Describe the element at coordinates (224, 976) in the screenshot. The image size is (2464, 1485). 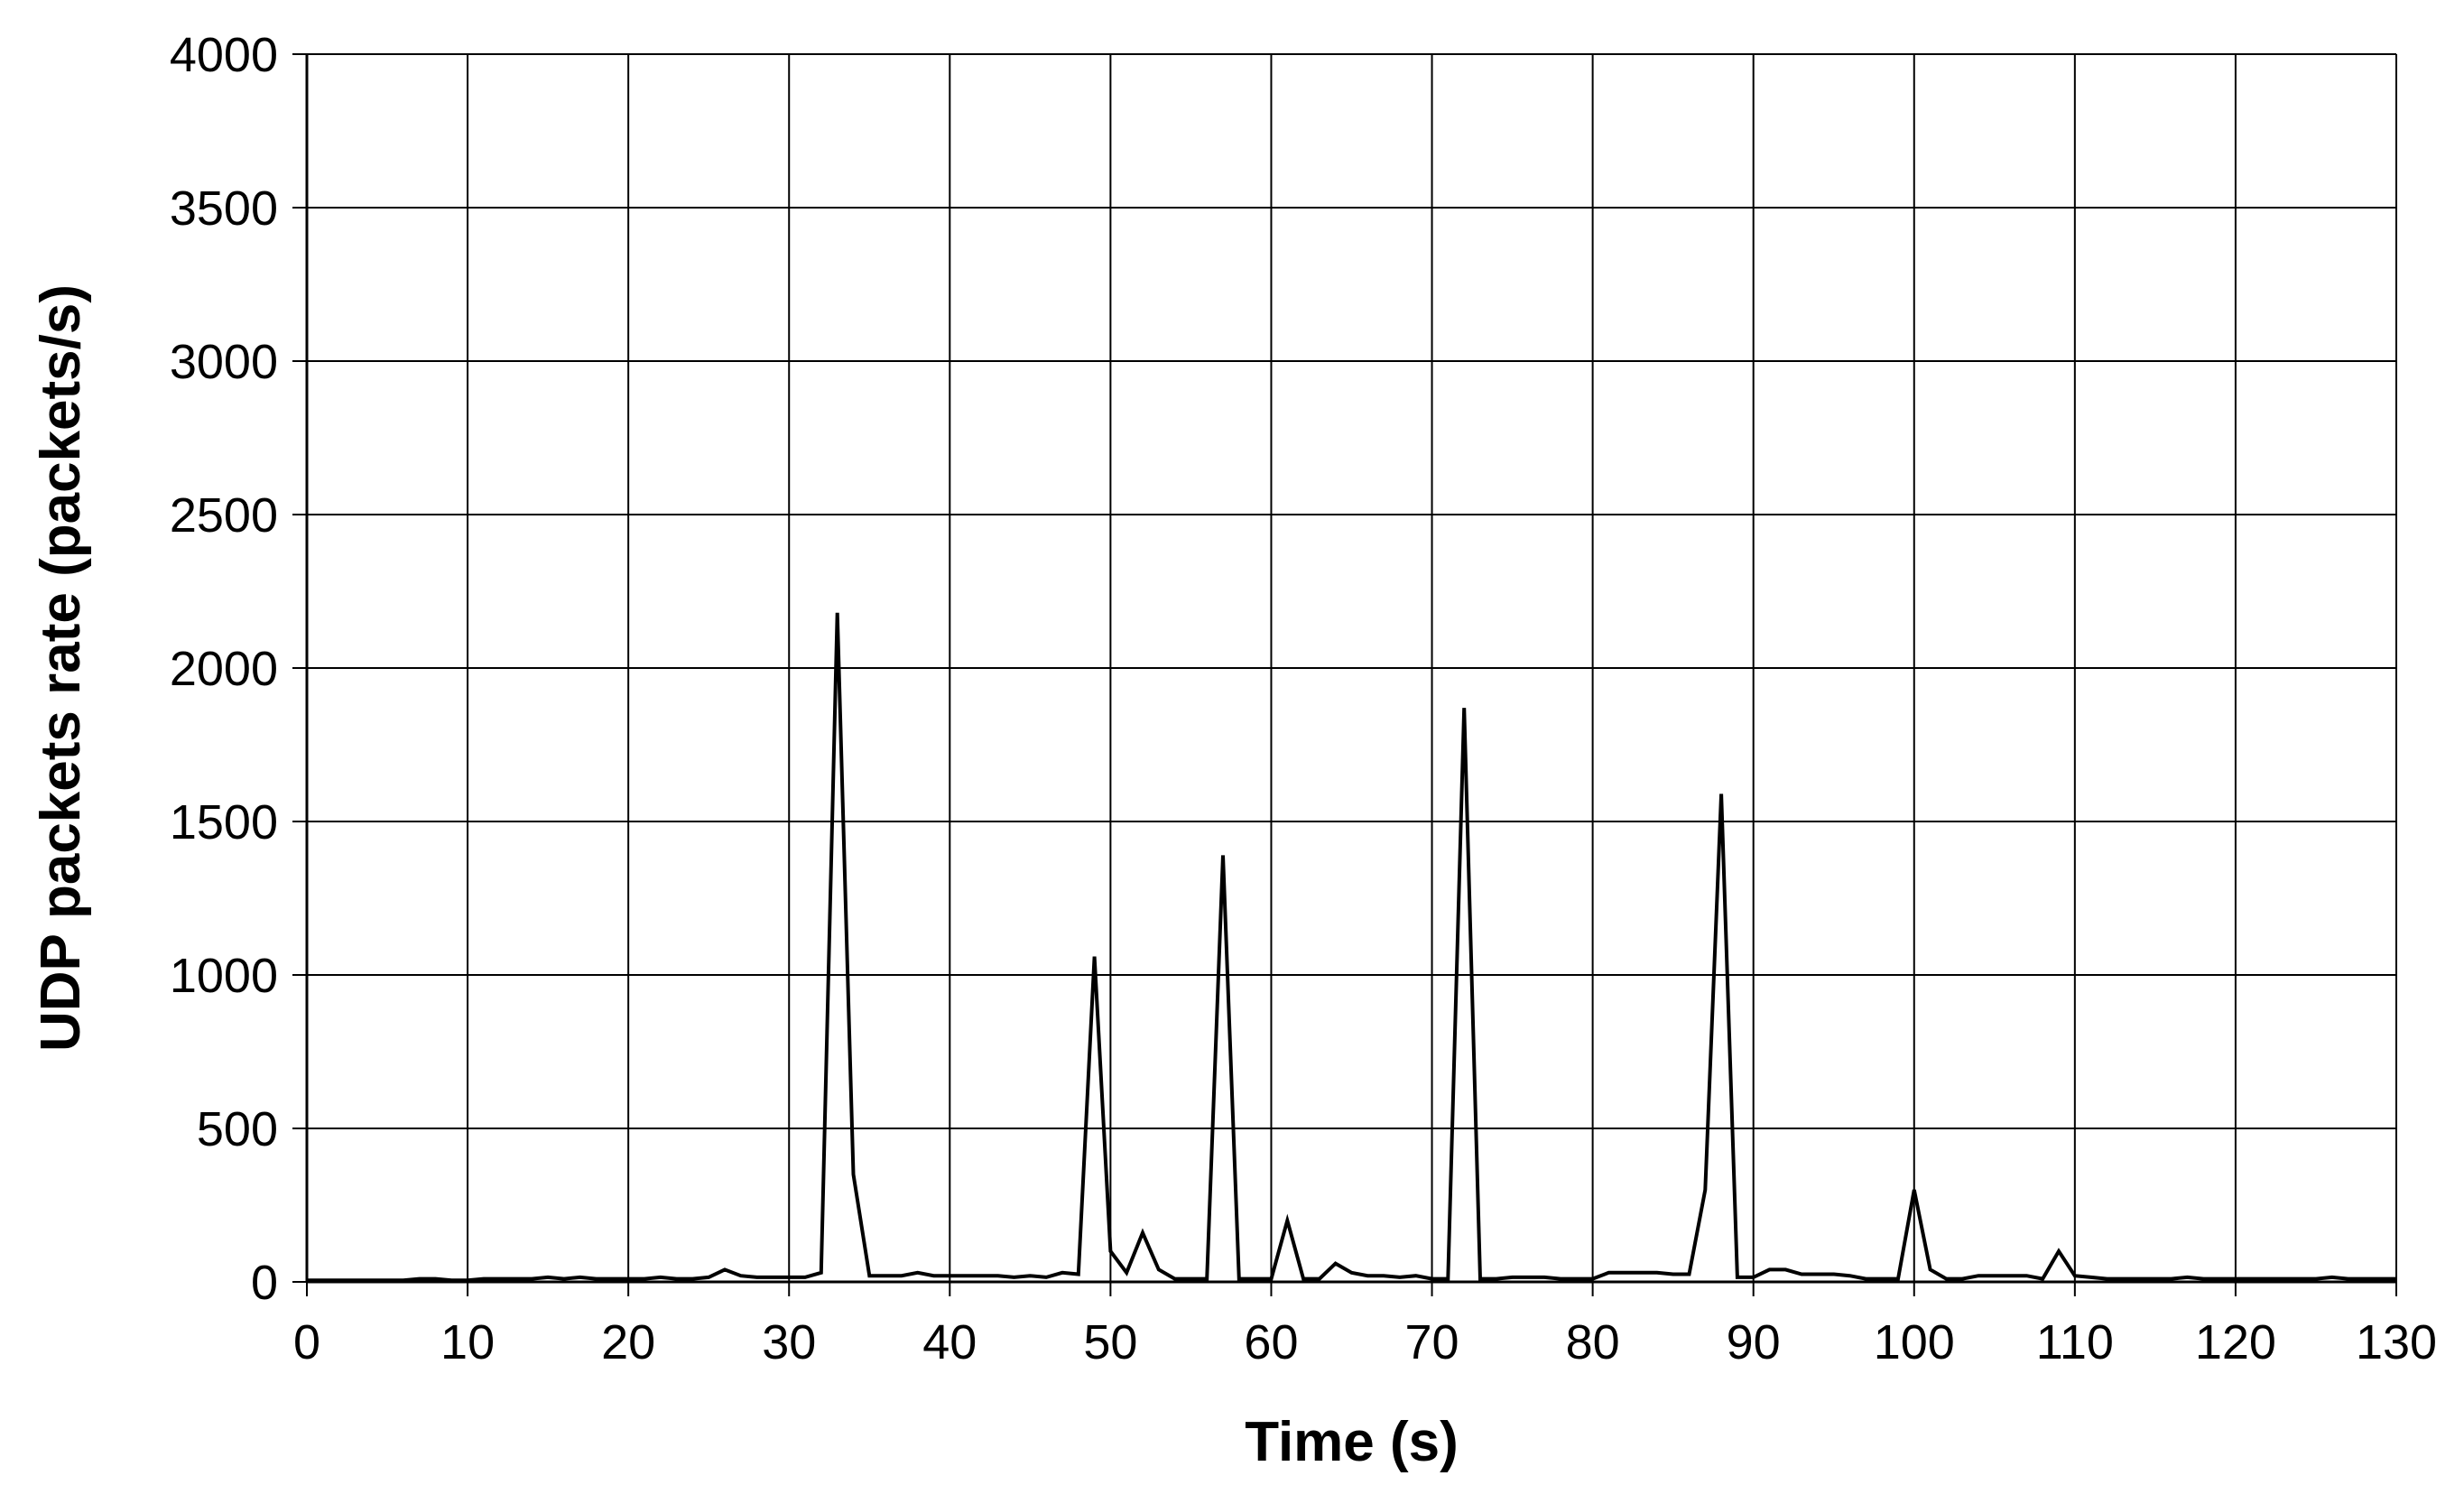
I see `y-tick-label: 1000` at that location.